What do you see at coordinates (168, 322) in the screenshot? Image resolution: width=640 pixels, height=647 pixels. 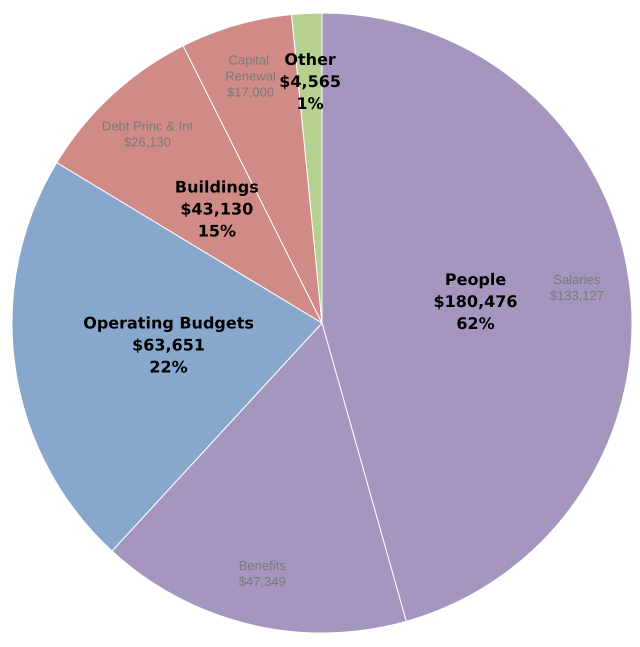 I see `slice-label: Operating Budgets` at bounding box center [168, 322].